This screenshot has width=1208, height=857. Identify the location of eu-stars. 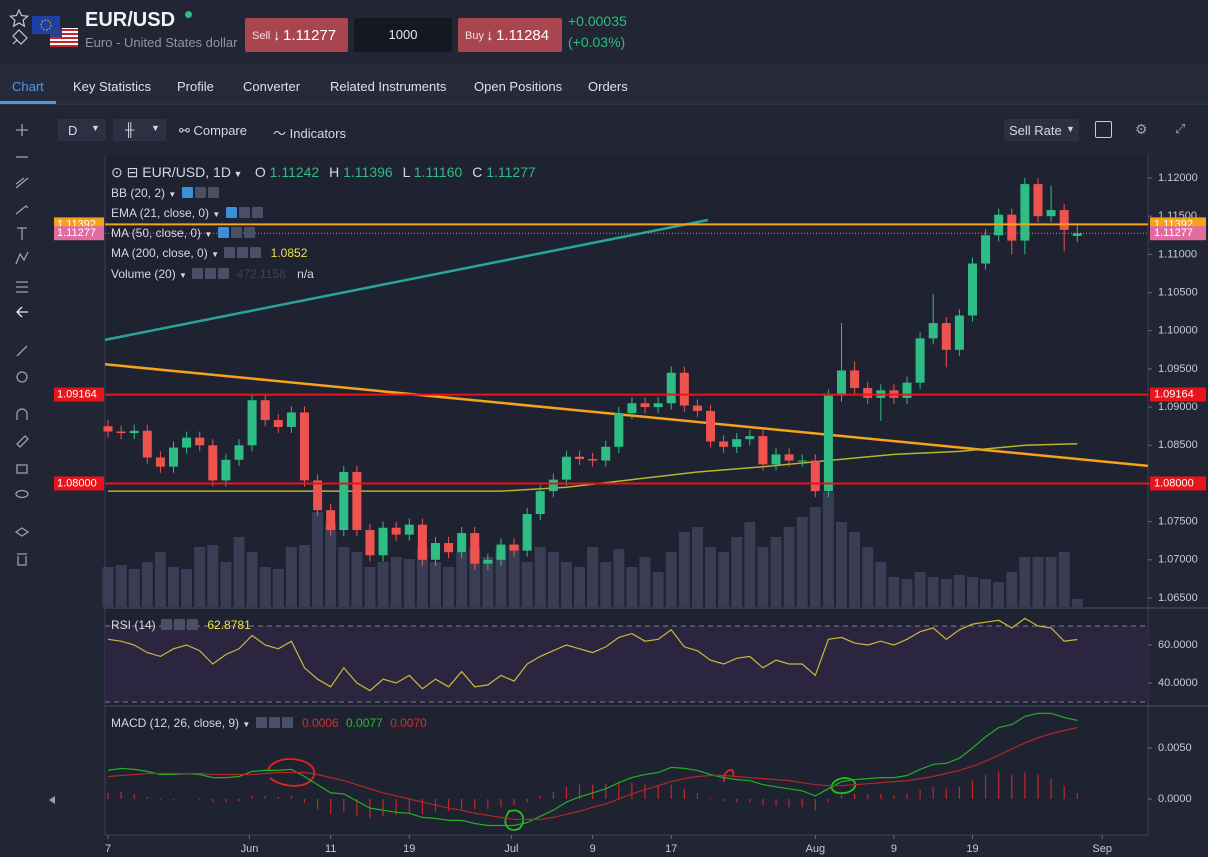
(46, 25).